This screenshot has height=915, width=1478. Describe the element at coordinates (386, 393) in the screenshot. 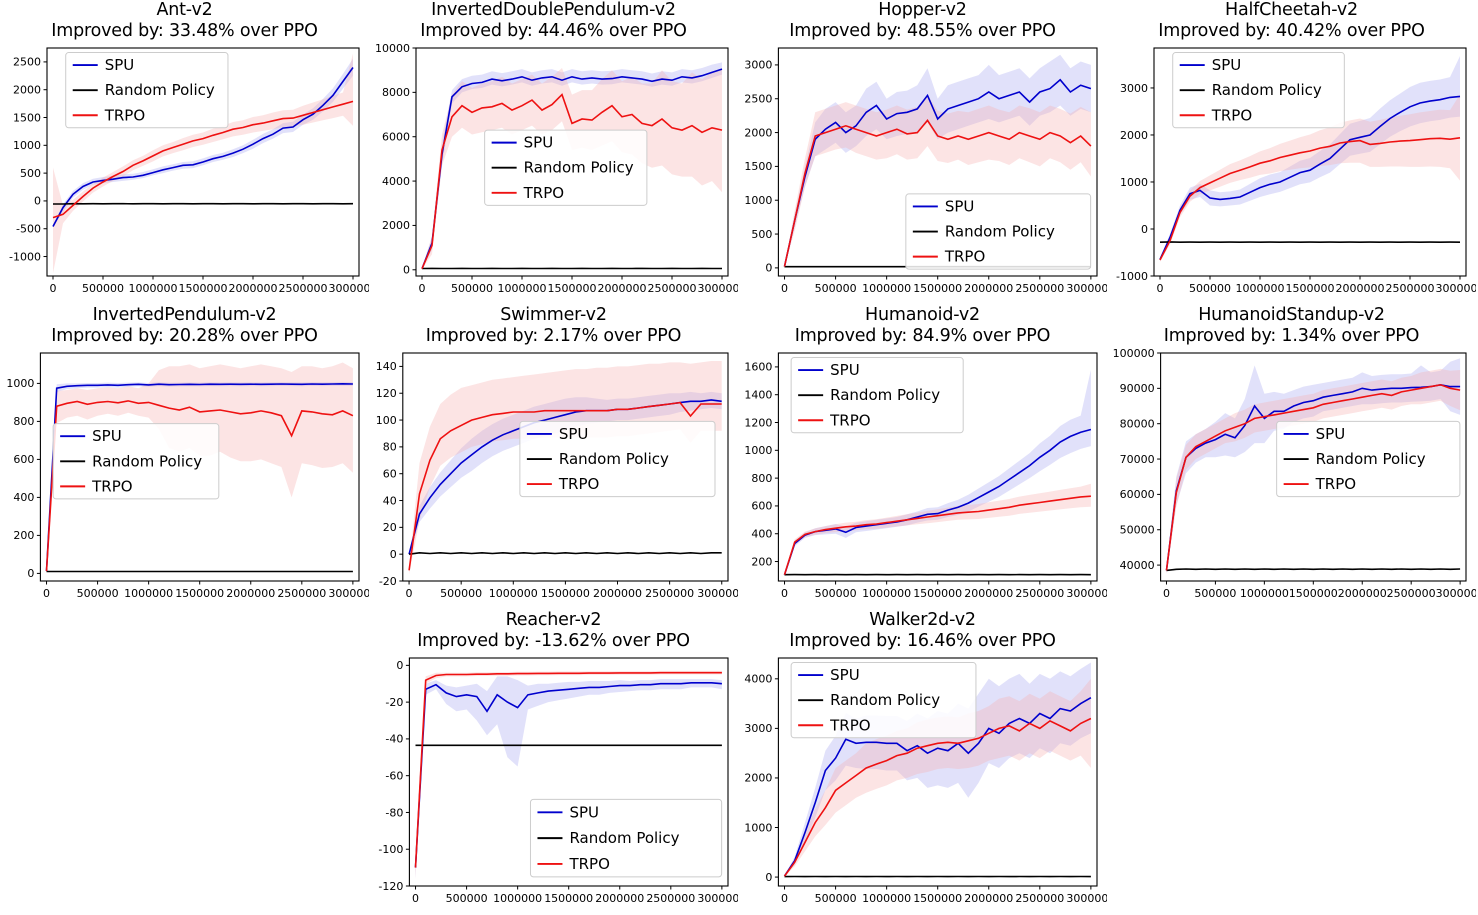

I see `y-tick-label: 120` at that location.